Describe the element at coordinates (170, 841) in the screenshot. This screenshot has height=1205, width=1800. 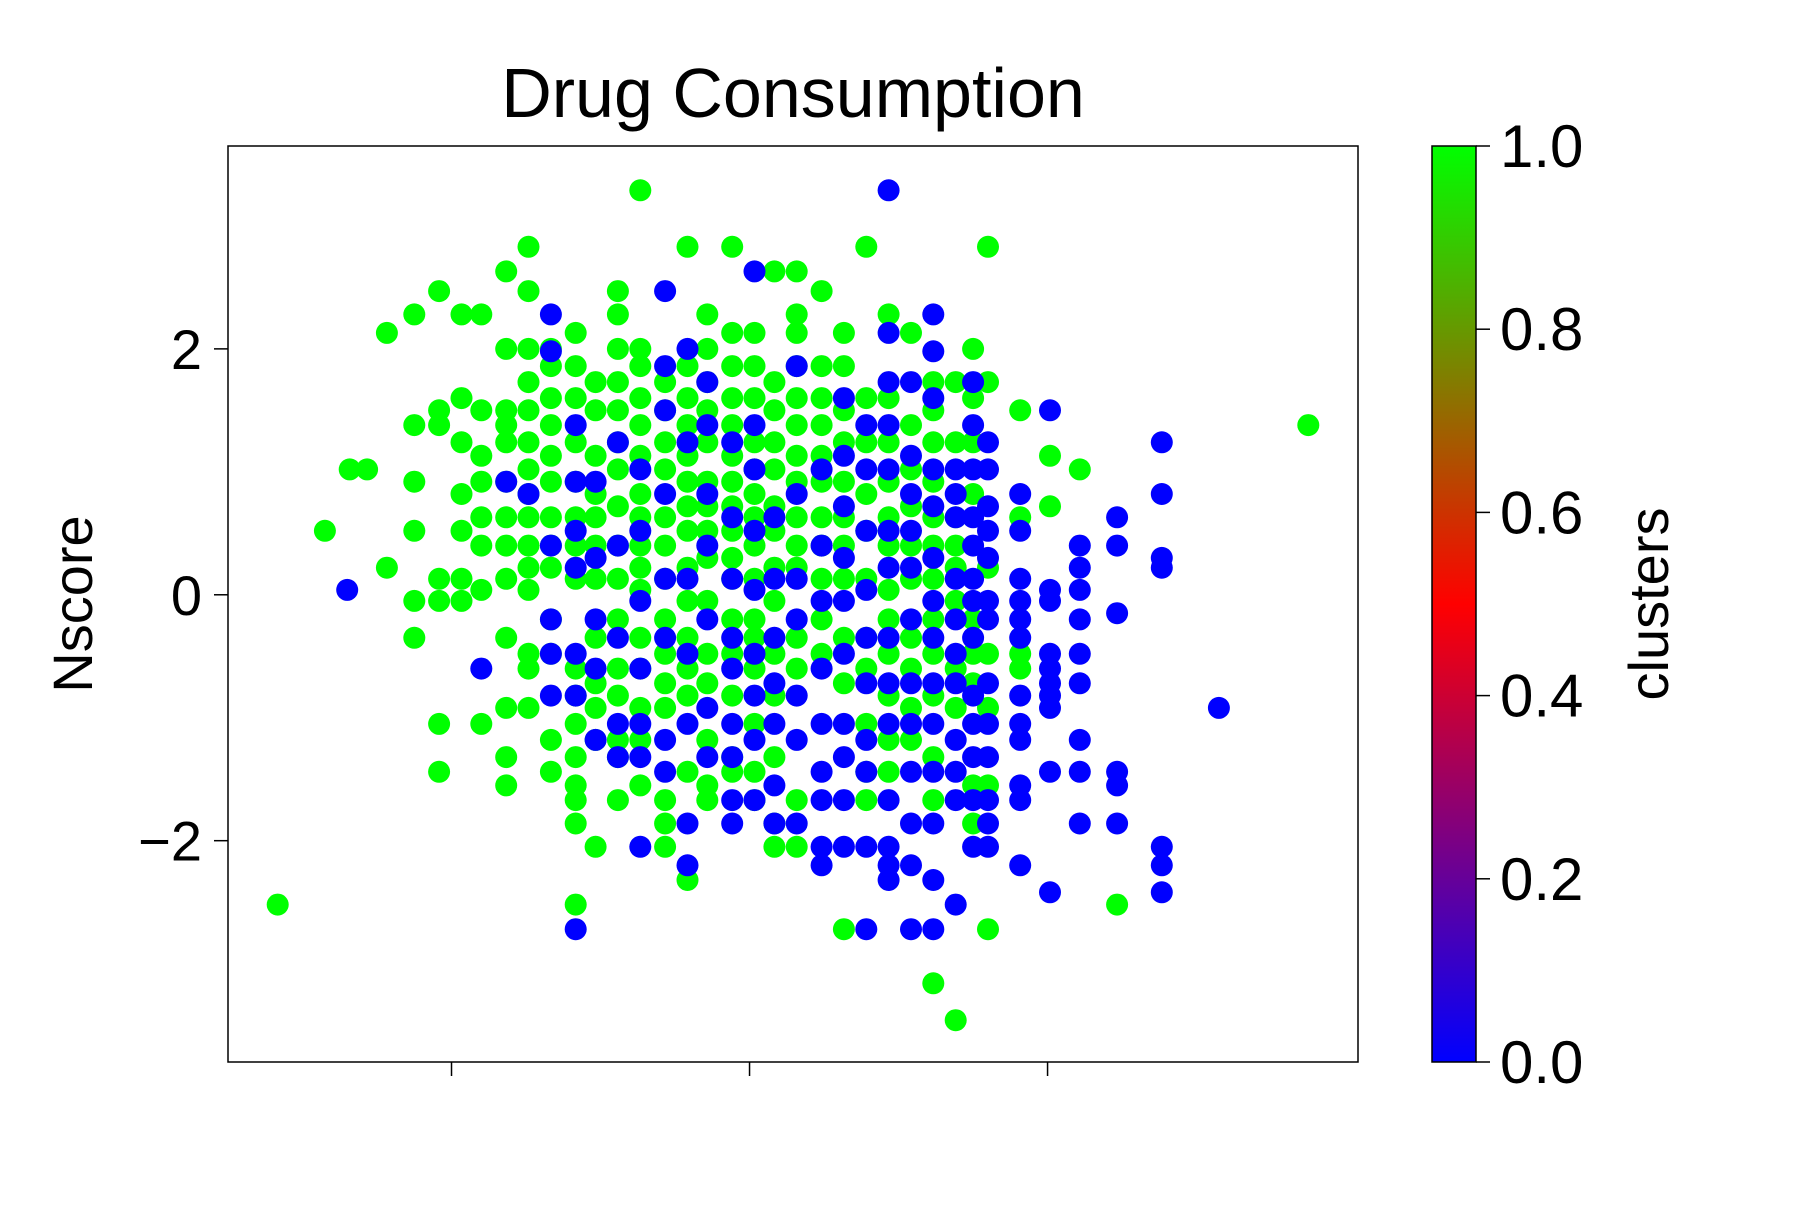
I see `y-tick-label: −2` at that location.